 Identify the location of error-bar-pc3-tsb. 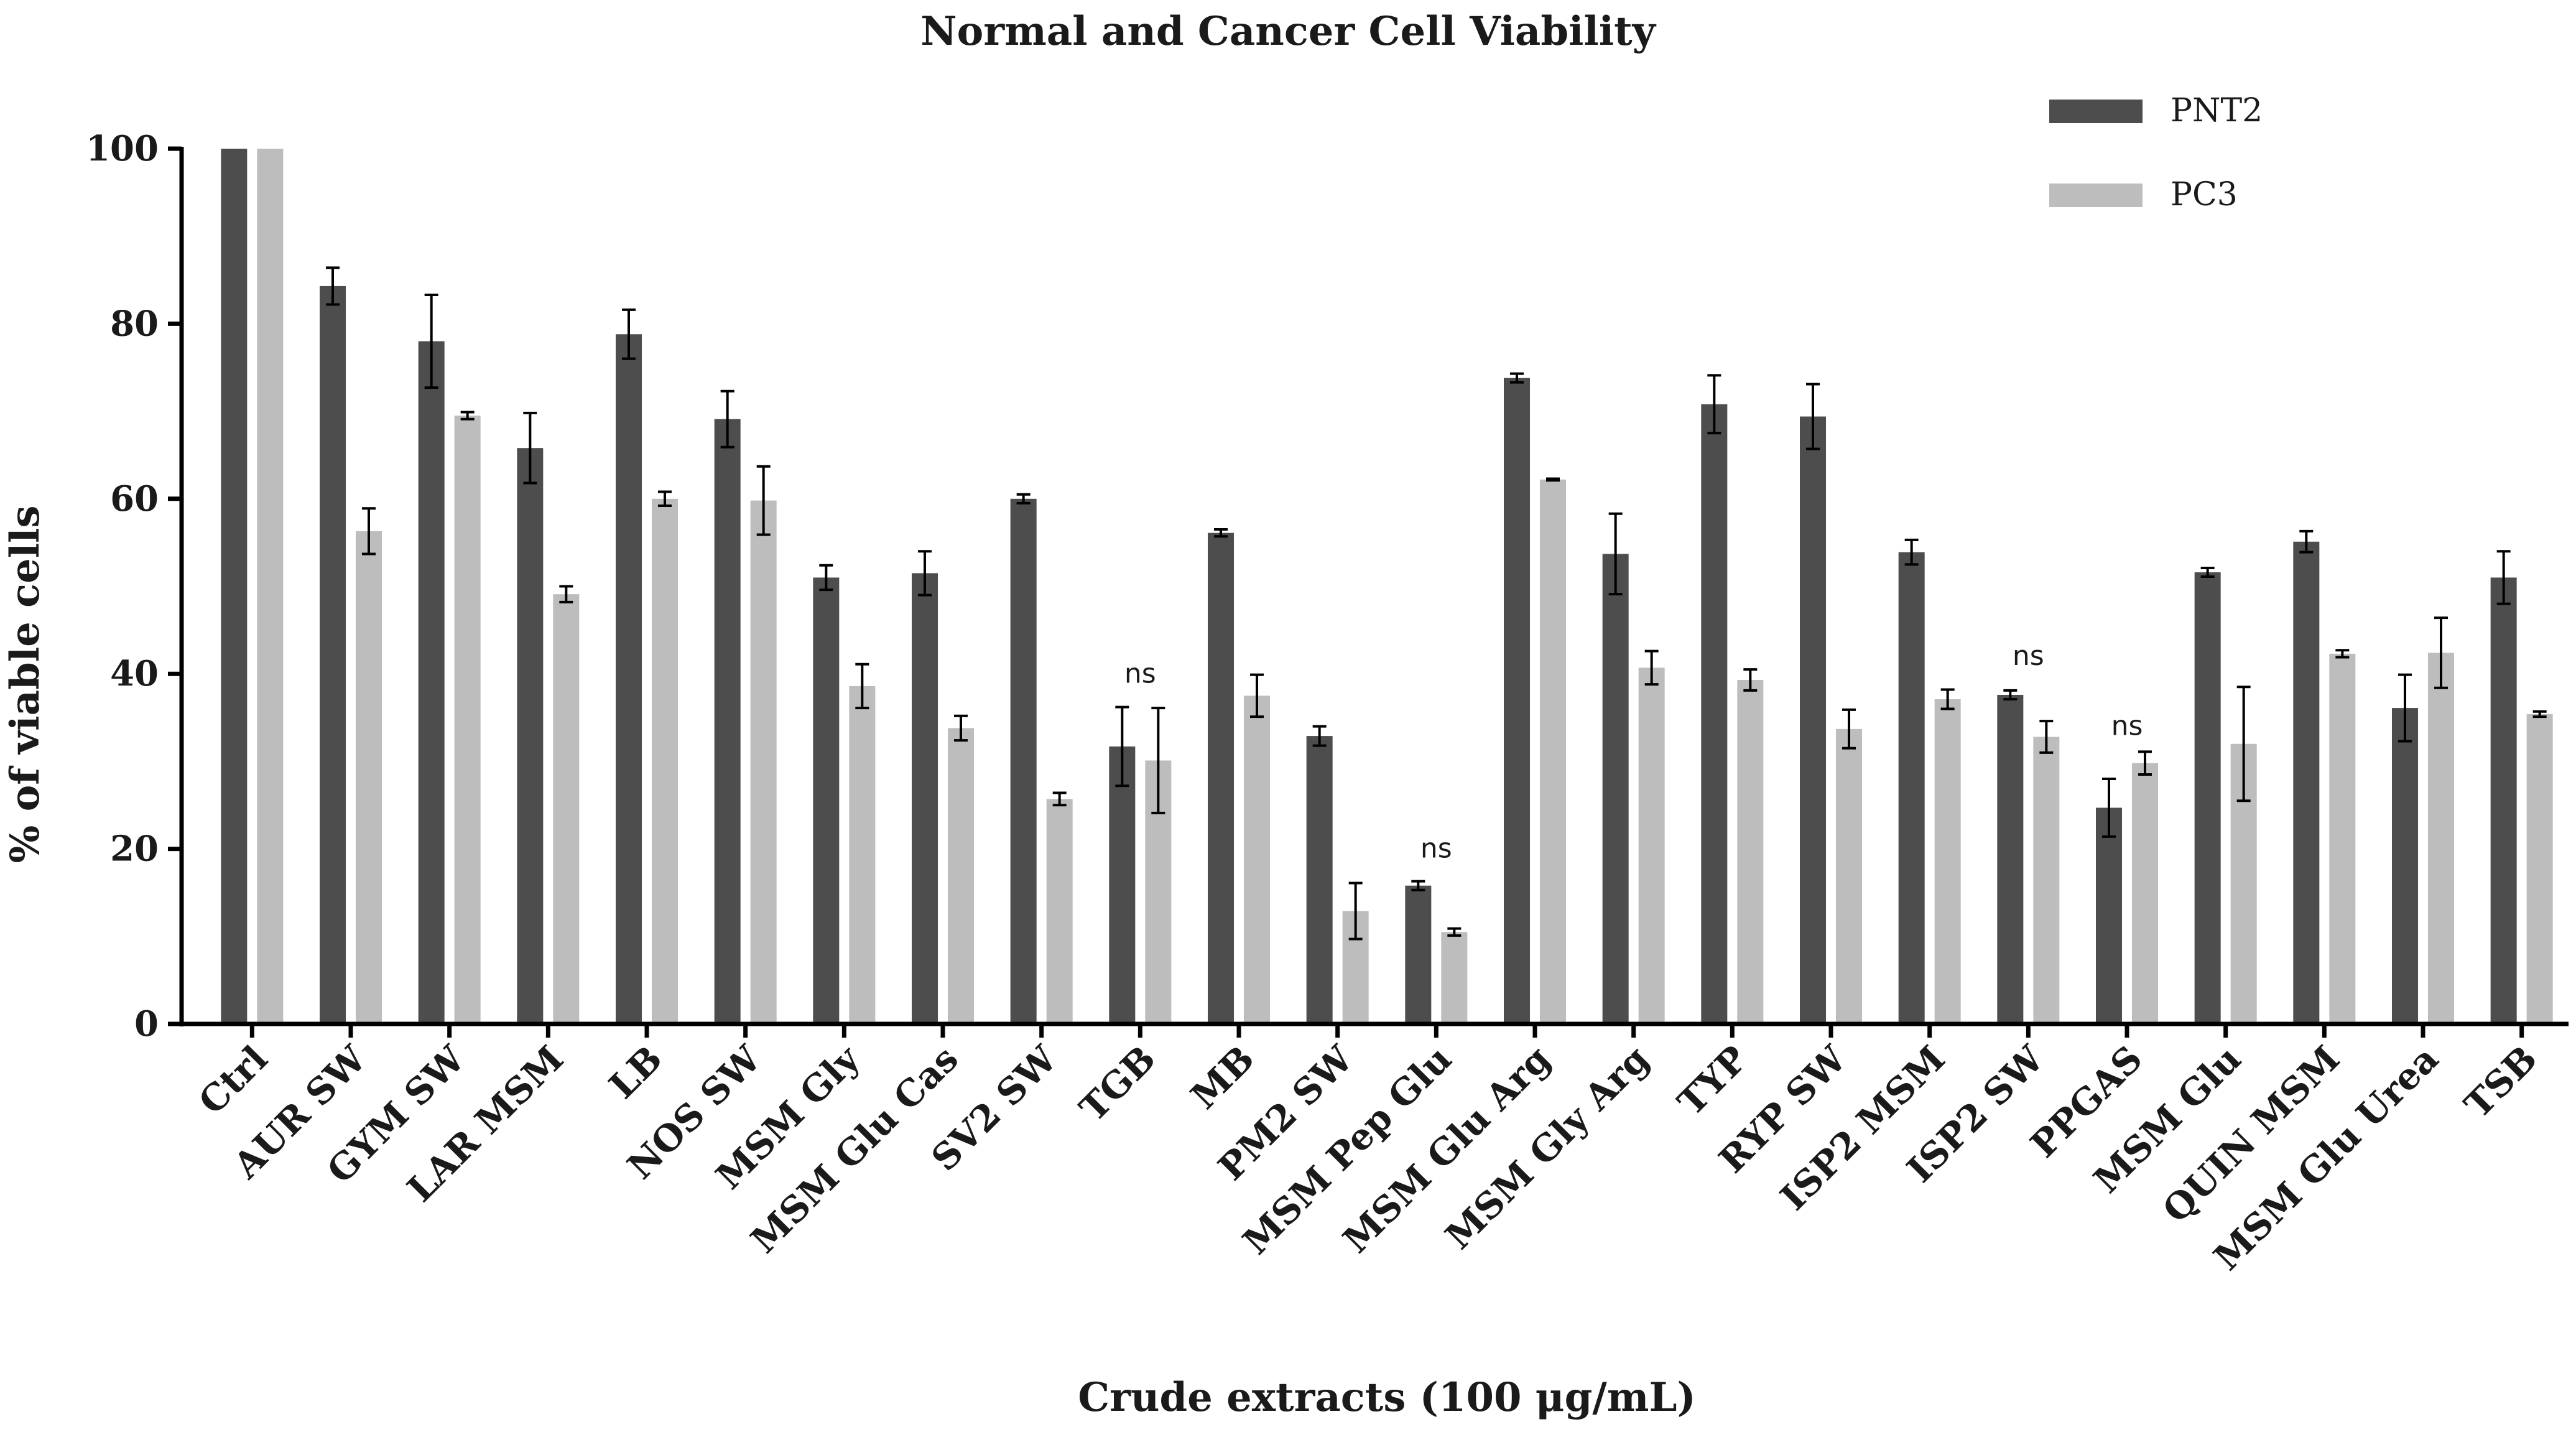
(2540, 714).